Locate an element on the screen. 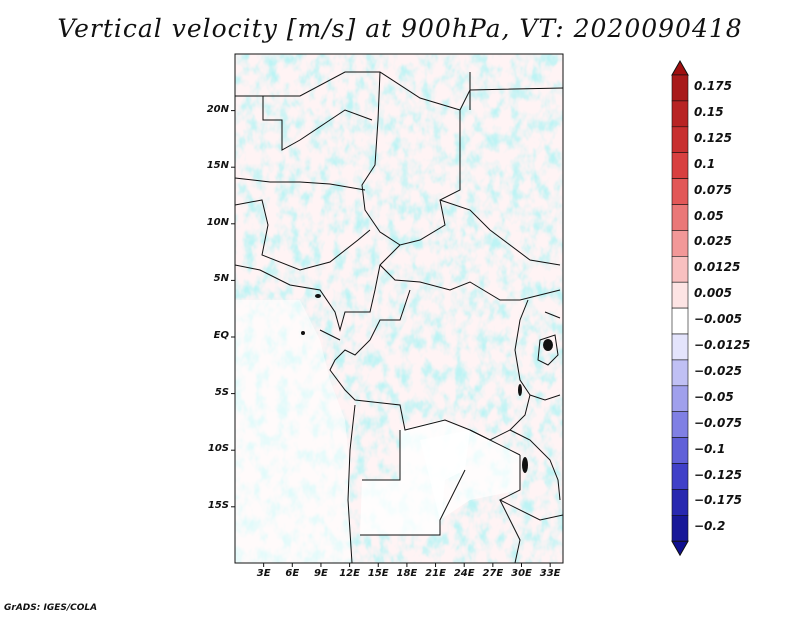 The image size is (800, 618). lat-tick-label: 15S is located at coordinates (218, 505).